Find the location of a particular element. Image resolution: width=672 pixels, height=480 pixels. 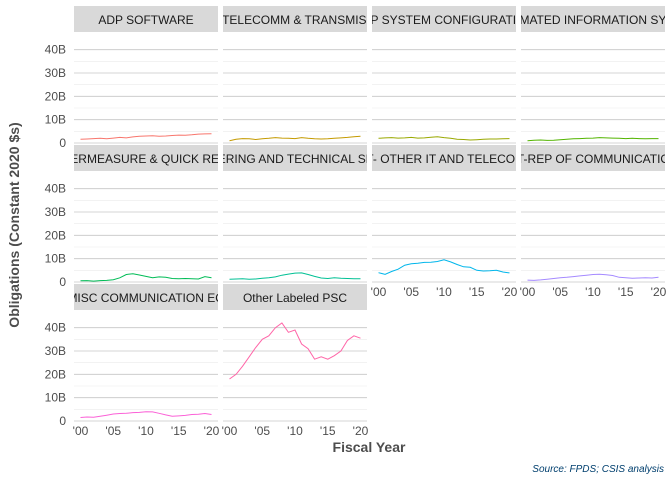

facet-panel: Other Labeled PSC is located at coordinates (295, 353).